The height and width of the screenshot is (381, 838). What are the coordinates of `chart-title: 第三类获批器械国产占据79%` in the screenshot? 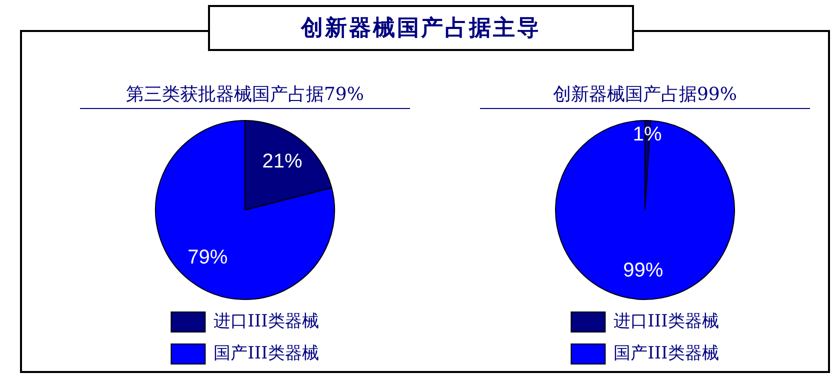 It's located at (245, 95).